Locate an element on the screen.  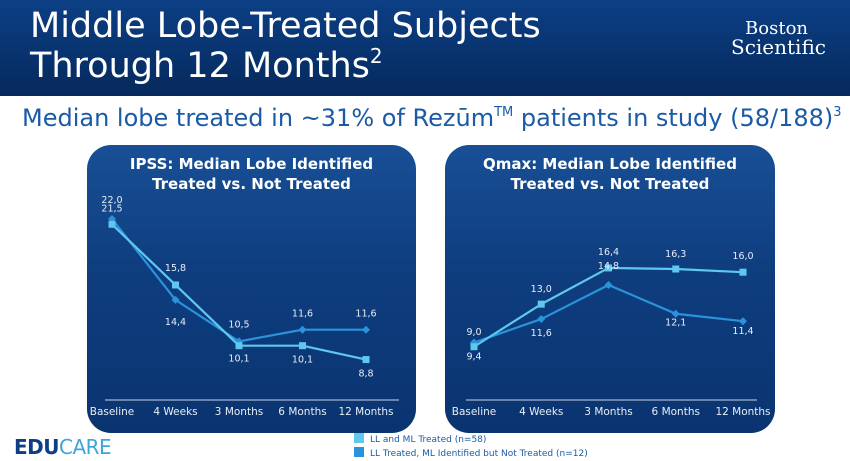
ipss-data-label: 14,4 is located at coordinates (175, 322).